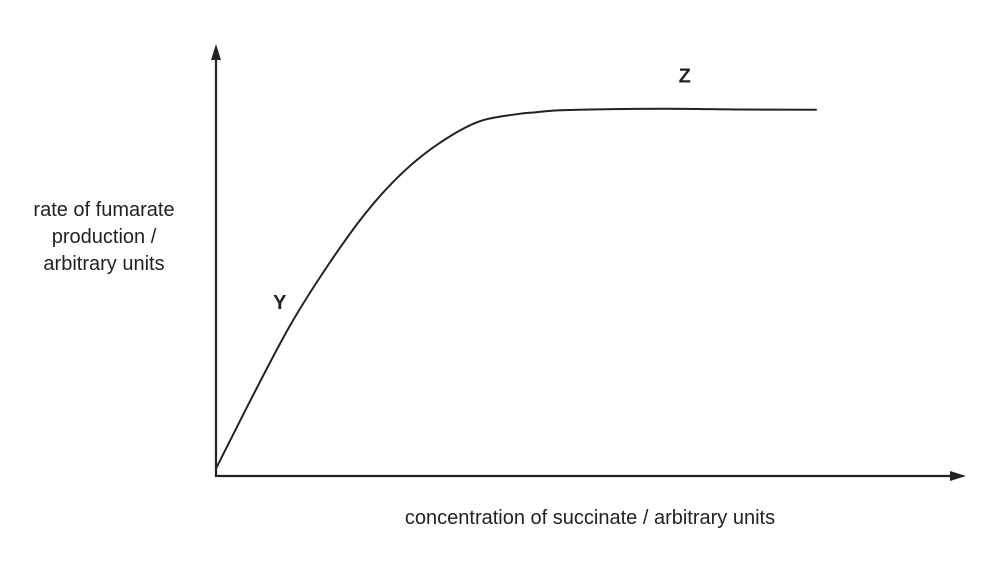 The width and height of the screenshot is (984, 583). Describe the element at coordinates (104, 264) in the screenshot. I see `y-axis-label-line: arbitrary units` at that location.